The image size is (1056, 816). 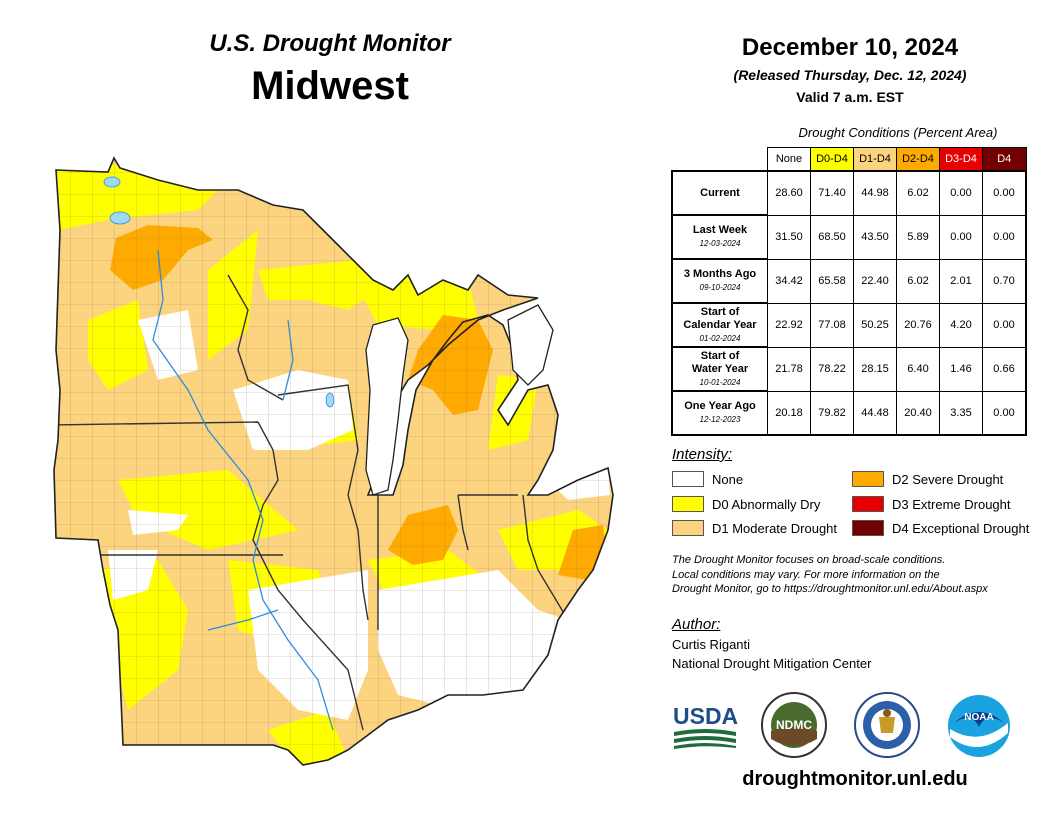 What do you see at coordinates (219, 292) in the screenshot?
I see `inland-lakes` at bounding box center [219, 292].